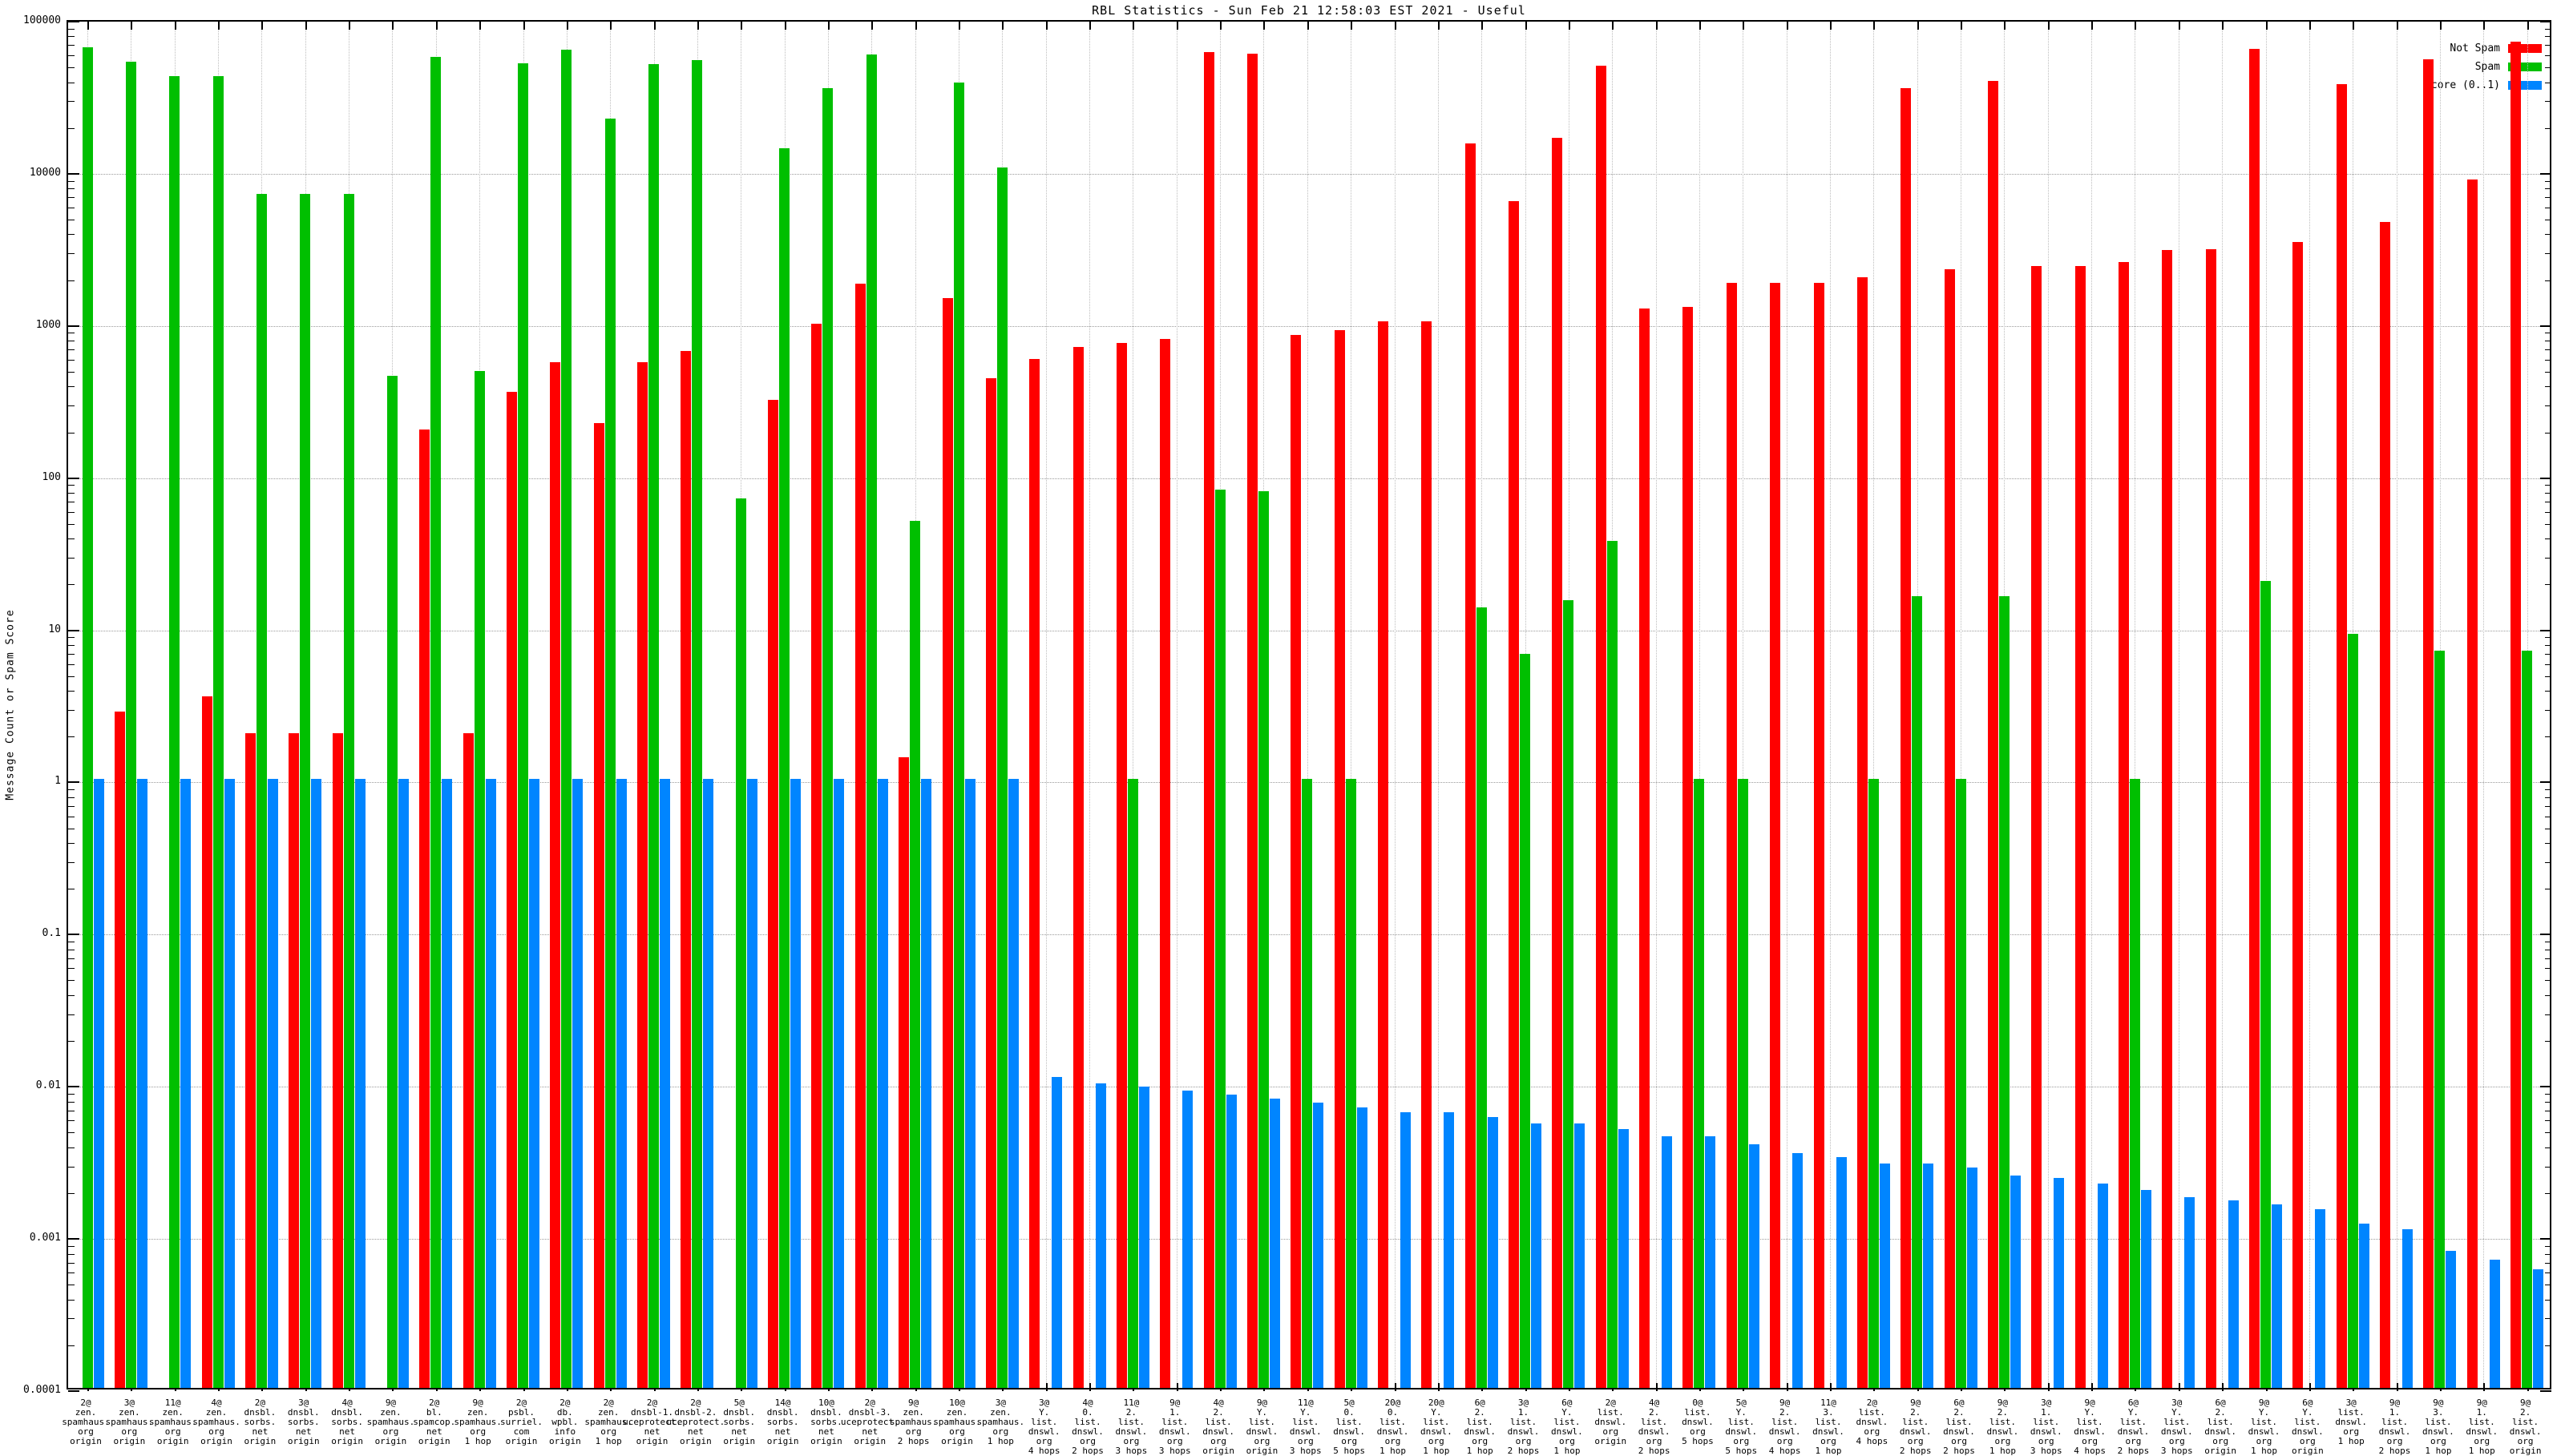 The height and width of the screenshot is (1456, 2565). I want to click on y-axis-tick-label: 100, so click(51, 476).